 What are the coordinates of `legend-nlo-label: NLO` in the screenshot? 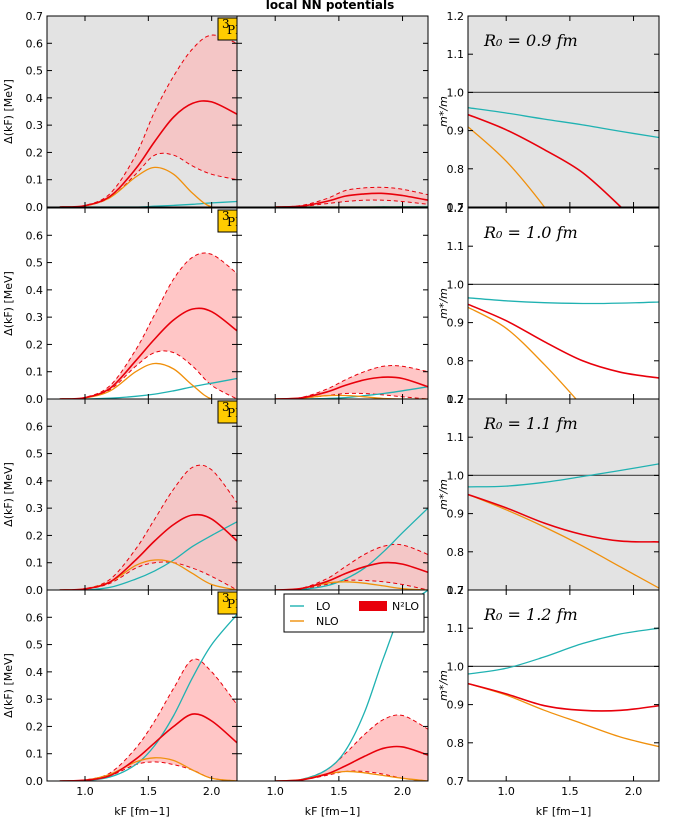 It's located at (327, 621).